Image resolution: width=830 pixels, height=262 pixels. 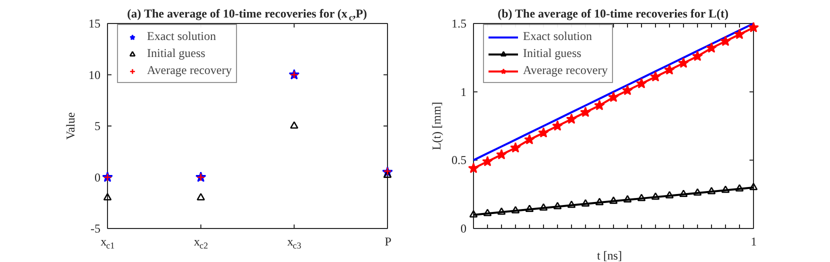 I want to click on y-axis-title: L(t) [mm], so click(x=437, y=126).